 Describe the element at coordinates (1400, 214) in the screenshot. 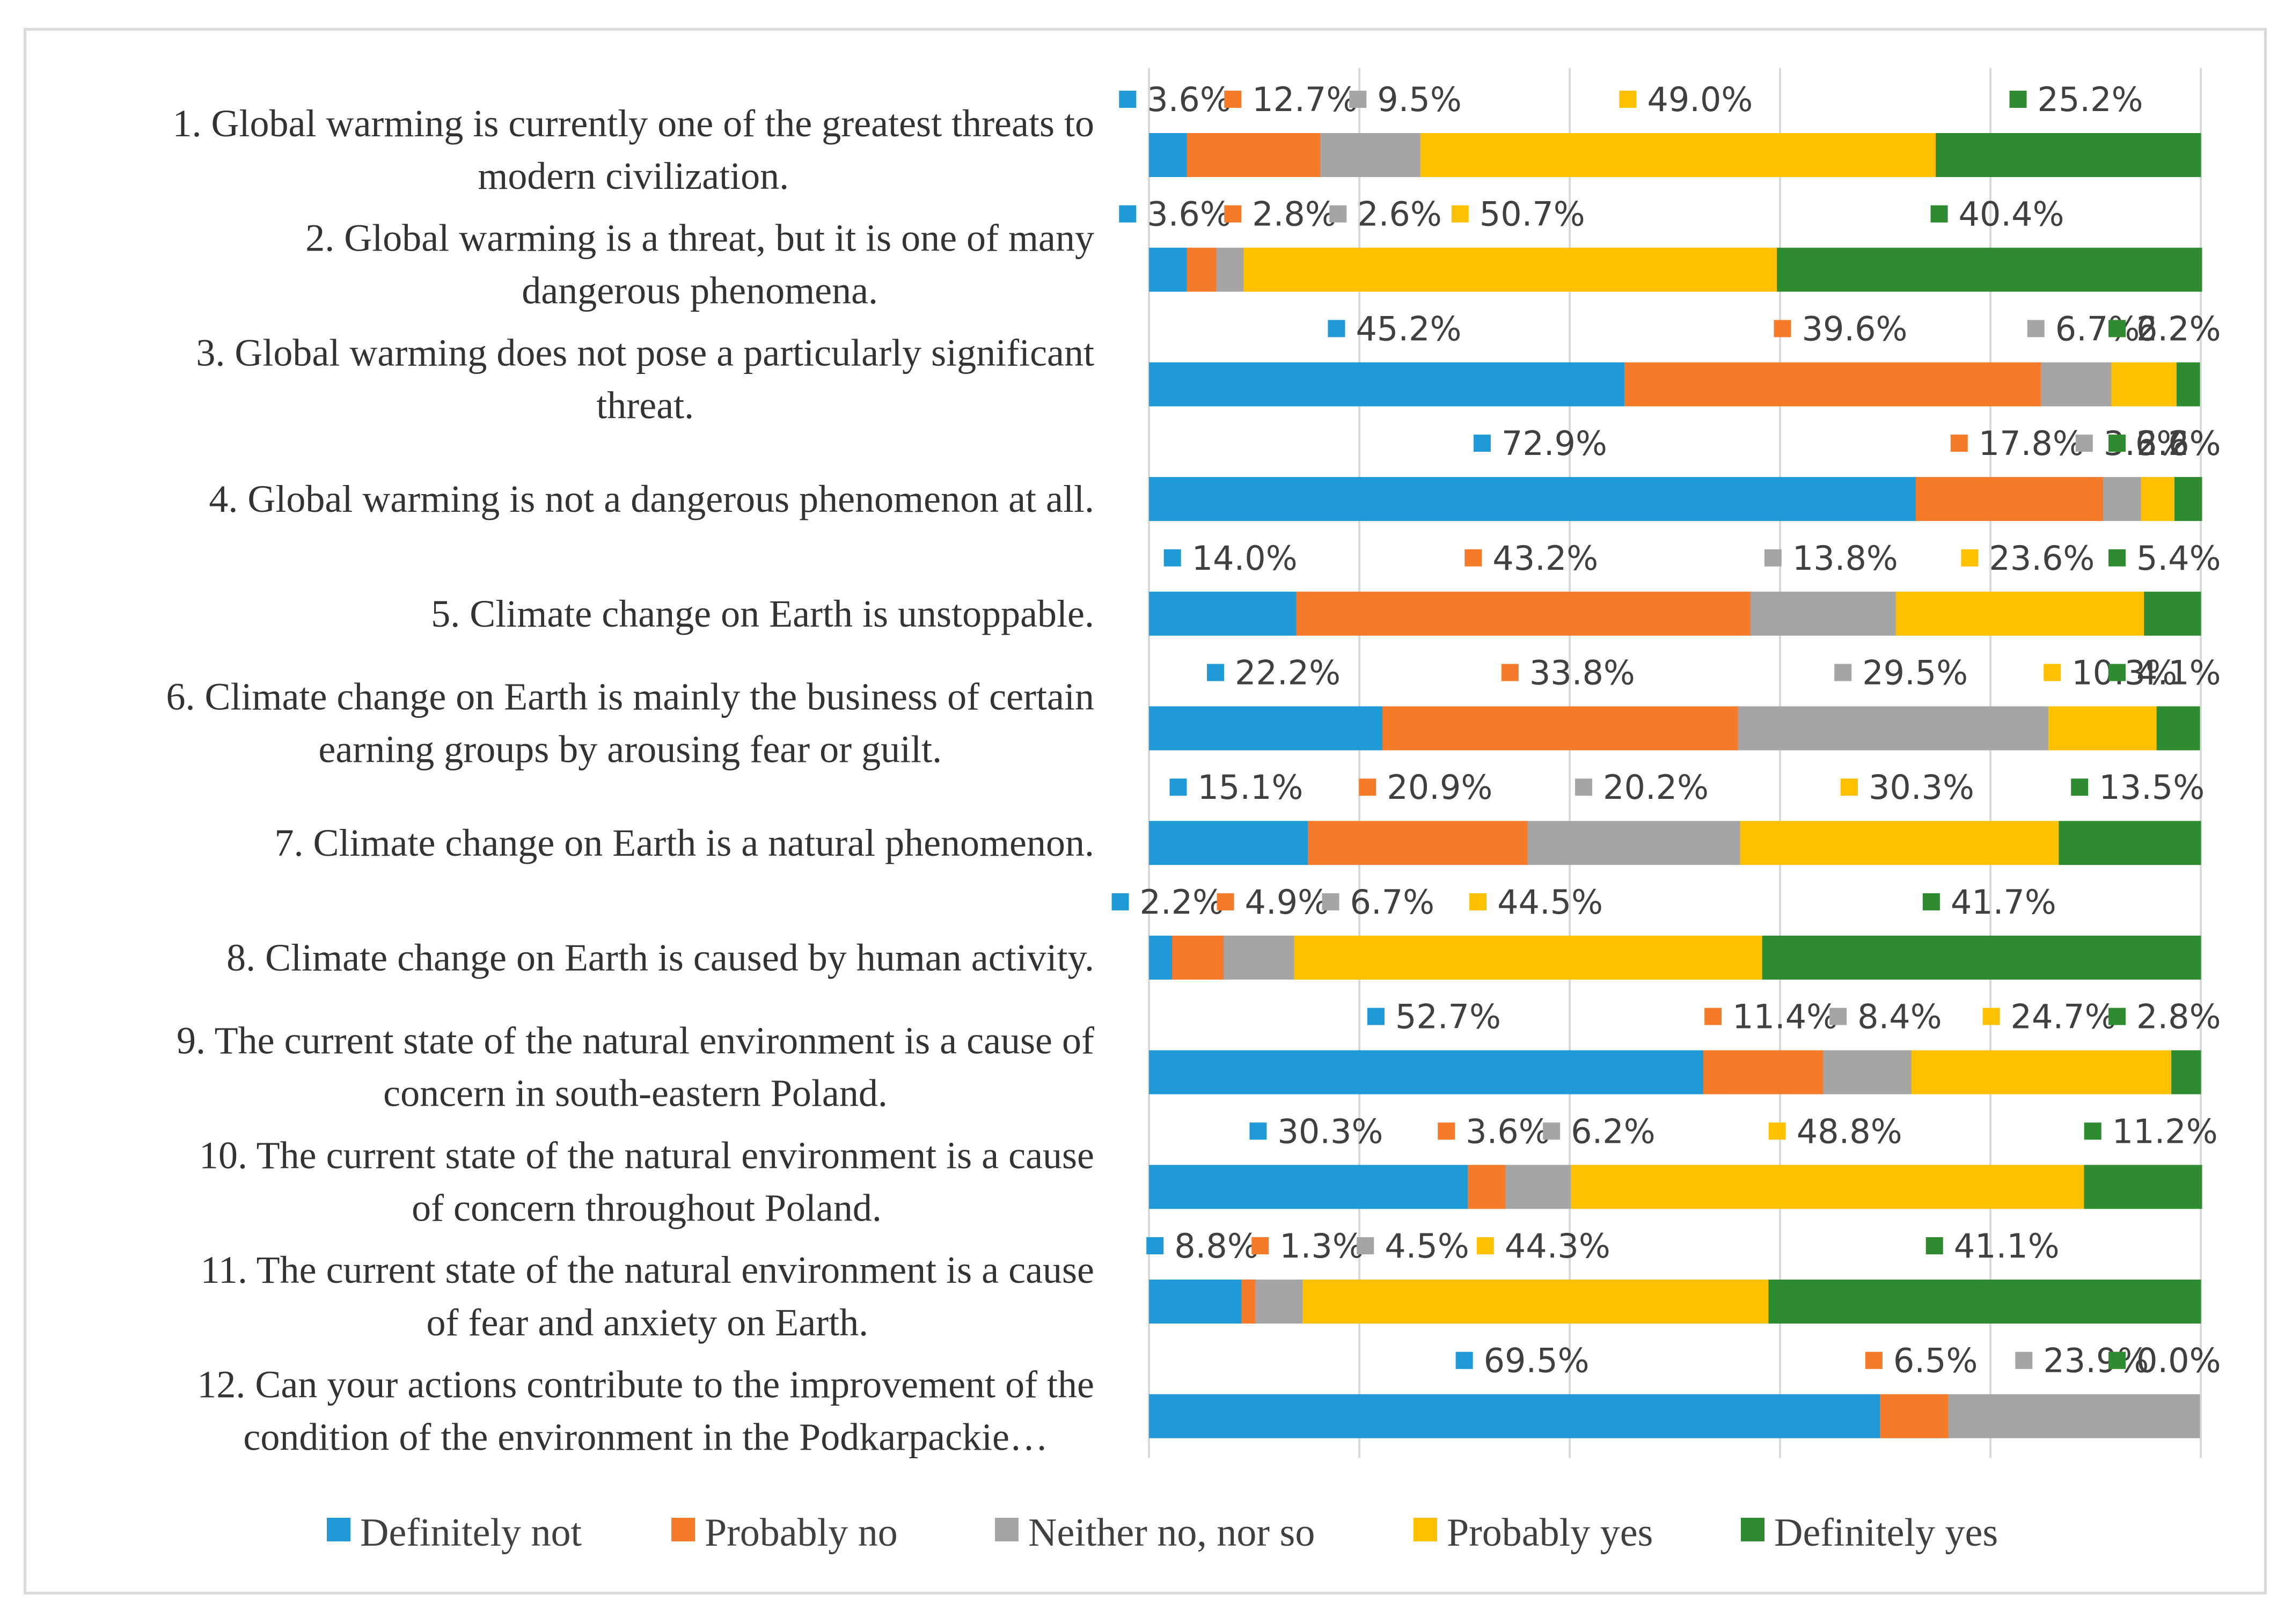

I see `data-label: 2.6%` at that location.